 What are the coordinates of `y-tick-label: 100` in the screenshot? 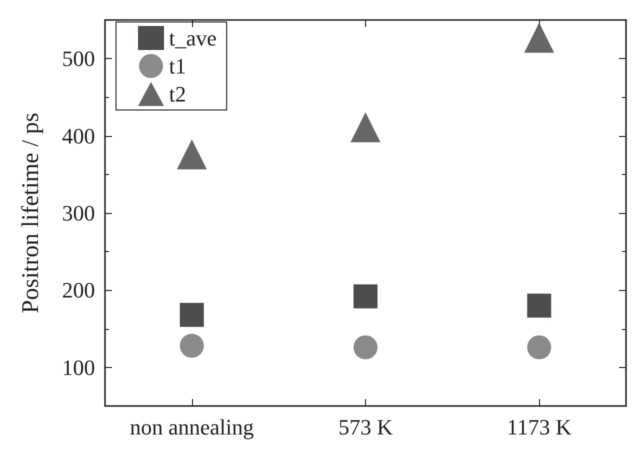 It's located at (78, 367).